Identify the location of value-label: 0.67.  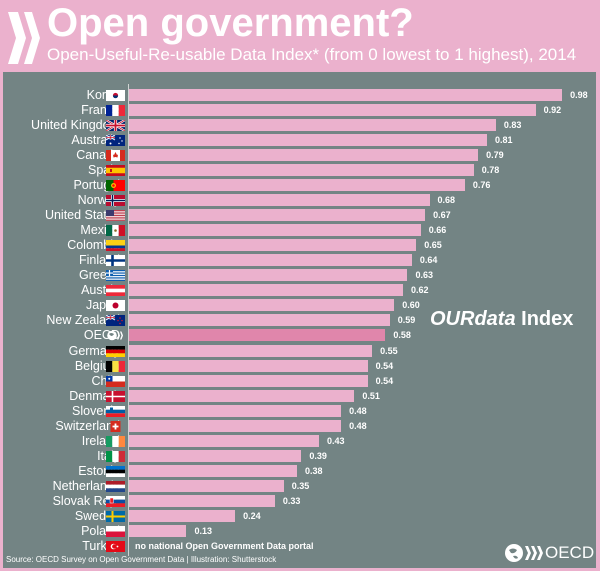
(442, 215).